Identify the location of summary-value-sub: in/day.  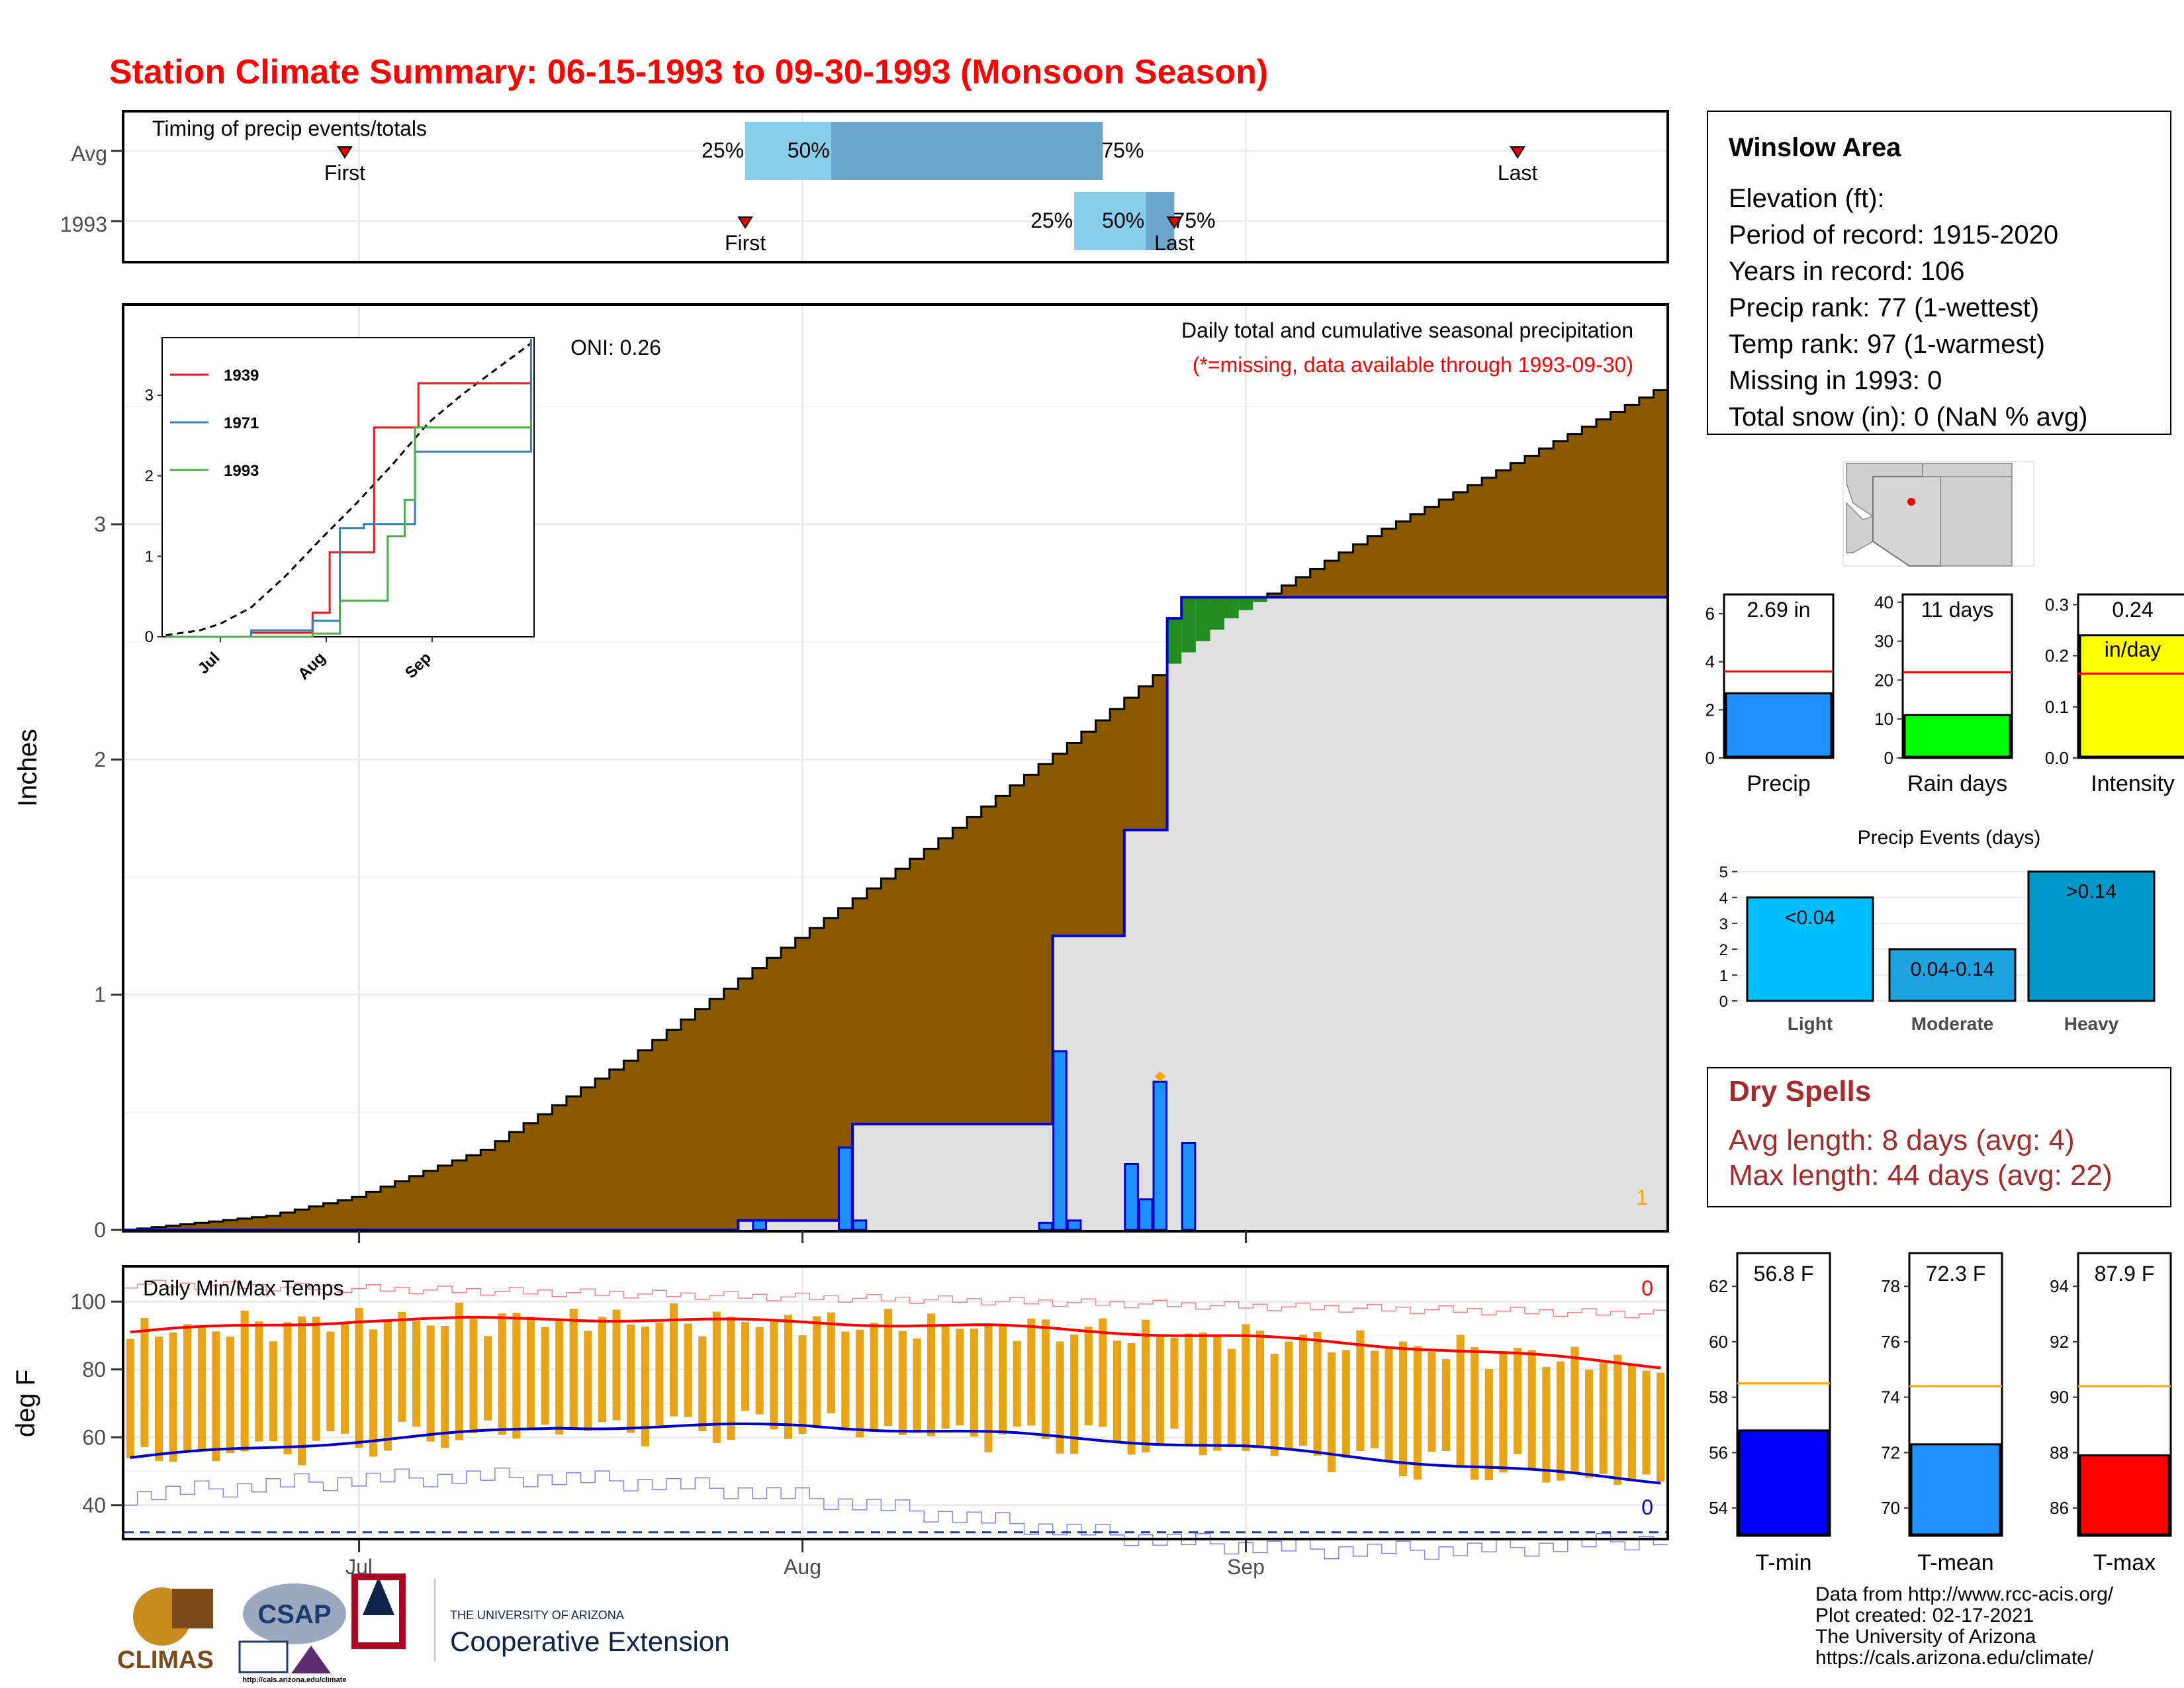
(2133, 649).